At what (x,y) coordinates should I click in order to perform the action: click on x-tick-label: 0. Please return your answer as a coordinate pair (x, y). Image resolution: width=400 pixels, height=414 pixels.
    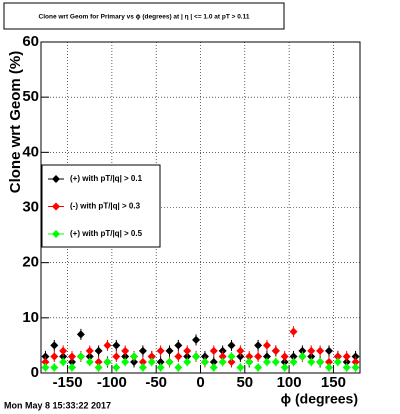
    Looking at the image, I should click on (200, 382).